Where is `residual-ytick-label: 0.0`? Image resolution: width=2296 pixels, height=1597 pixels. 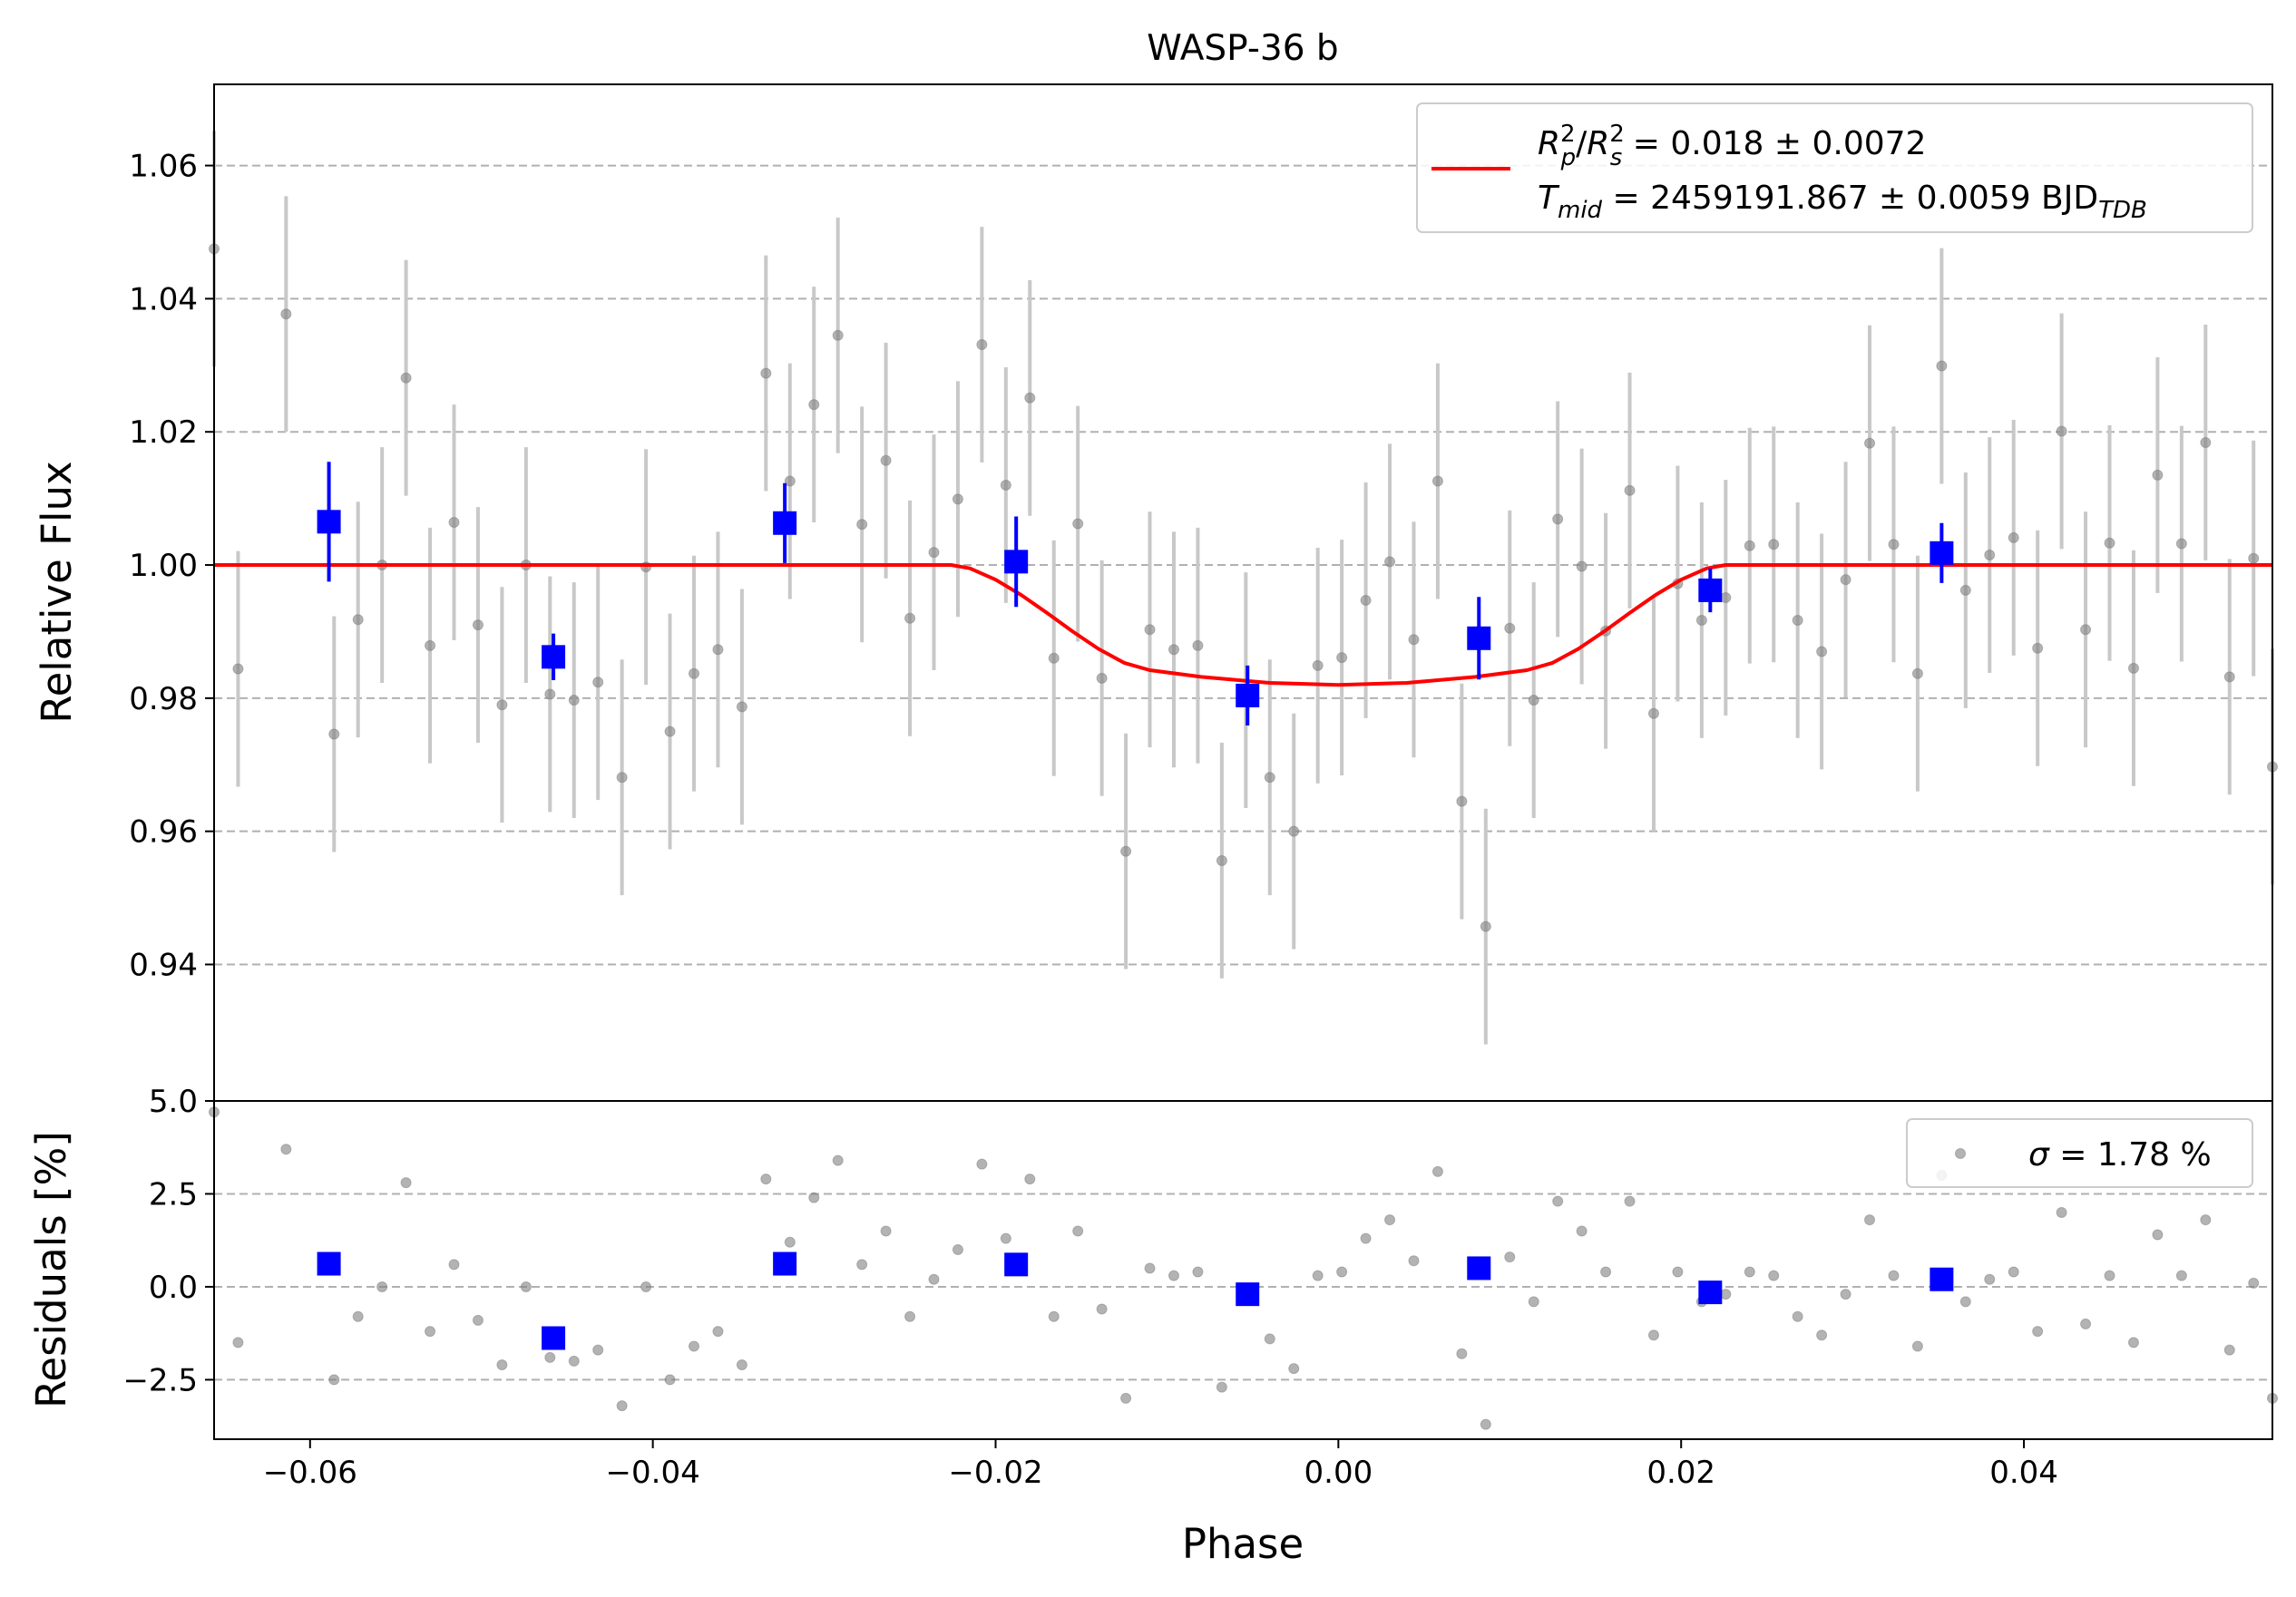
residual-ytick-label: 0.0 is located at coordinates (173, 1288).